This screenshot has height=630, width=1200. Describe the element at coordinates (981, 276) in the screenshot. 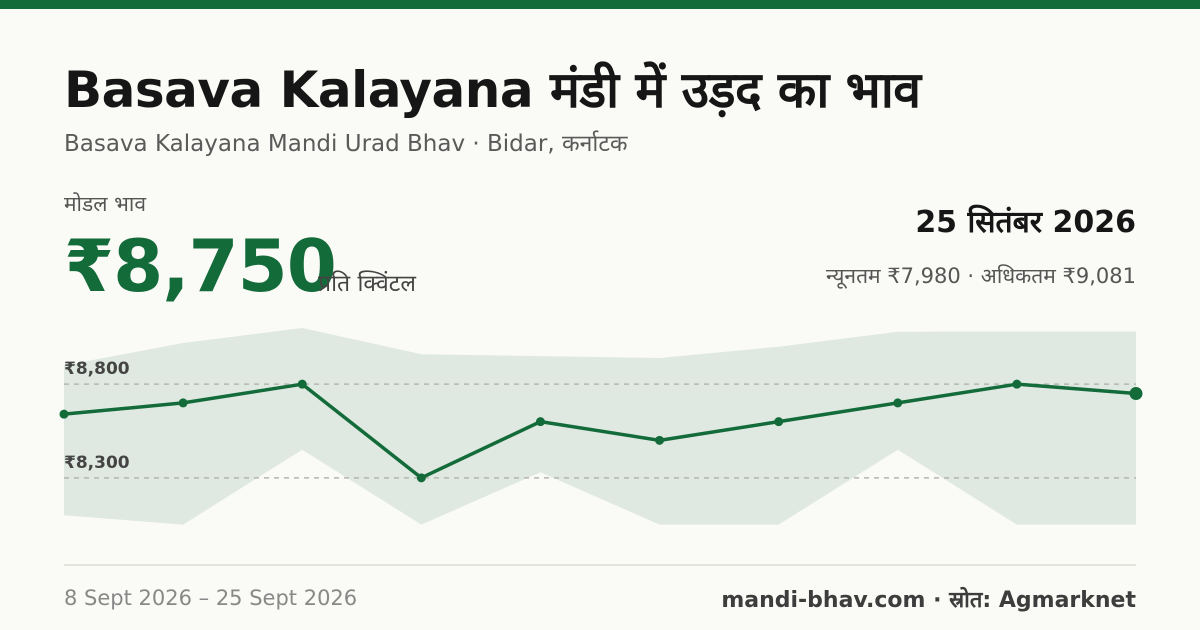

I see `min-max-price: न्यूनतम ₹7,980 · अधिकतम ₹9,081` at that location.